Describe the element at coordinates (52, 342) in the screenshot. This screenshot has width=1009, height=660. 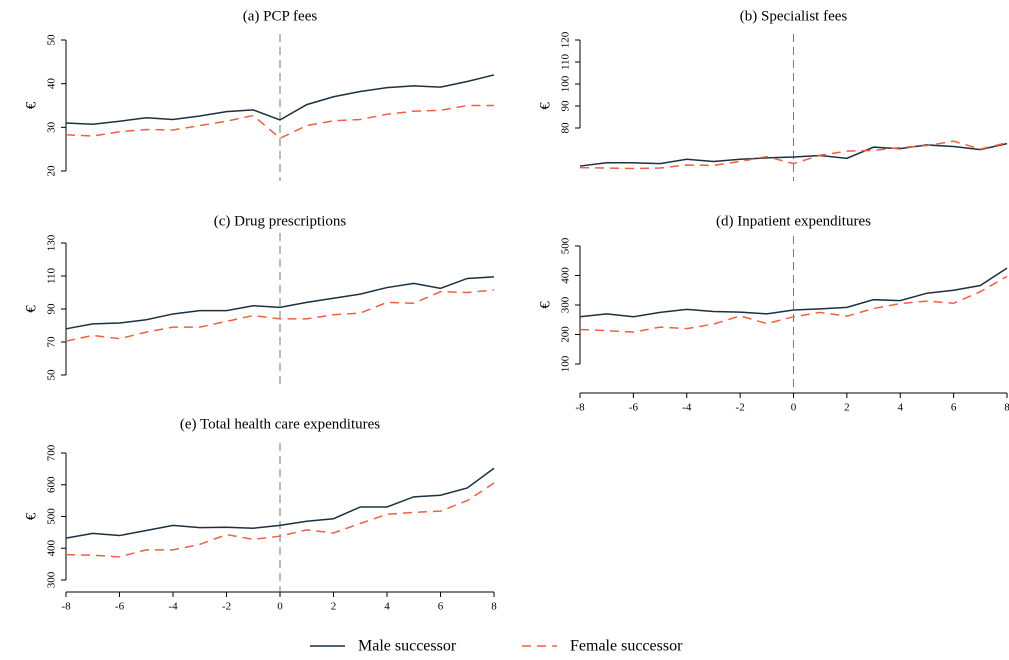
I see `y-tick-label: 70` at that location.